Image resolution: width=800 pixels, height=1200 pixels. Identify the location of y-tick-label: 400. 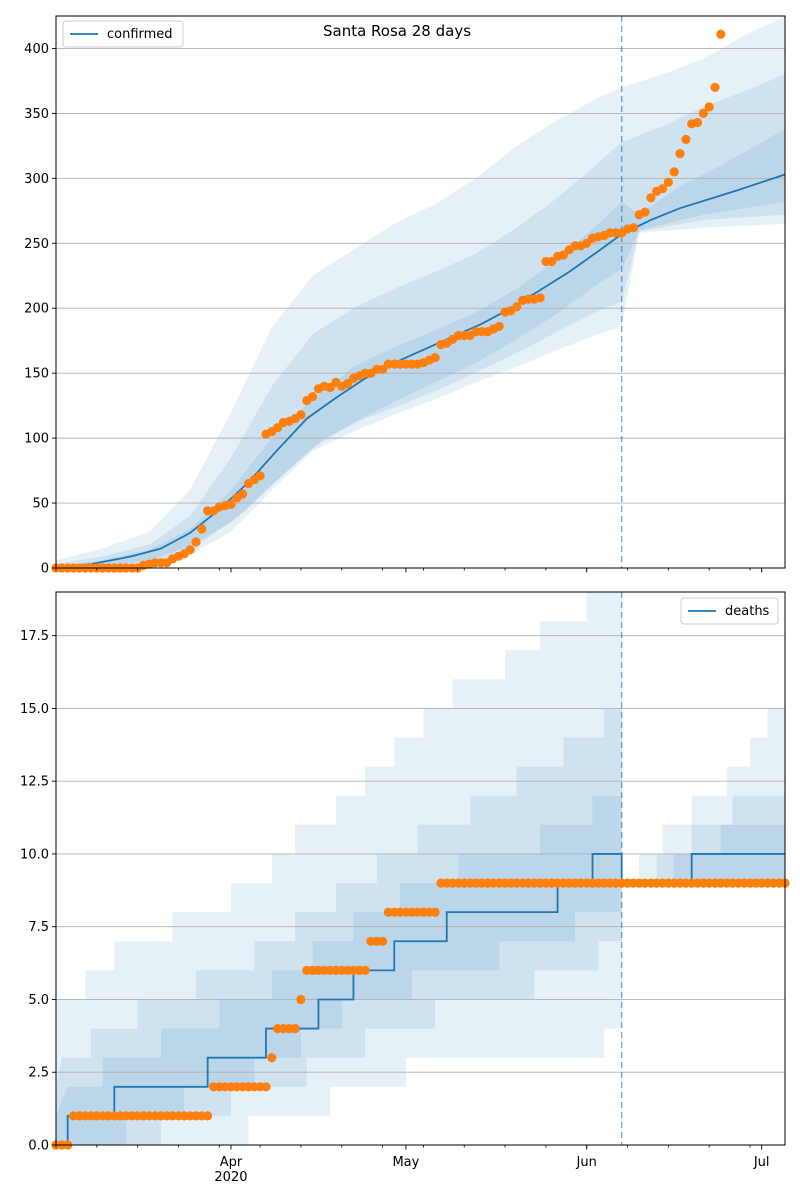
(36, 49).